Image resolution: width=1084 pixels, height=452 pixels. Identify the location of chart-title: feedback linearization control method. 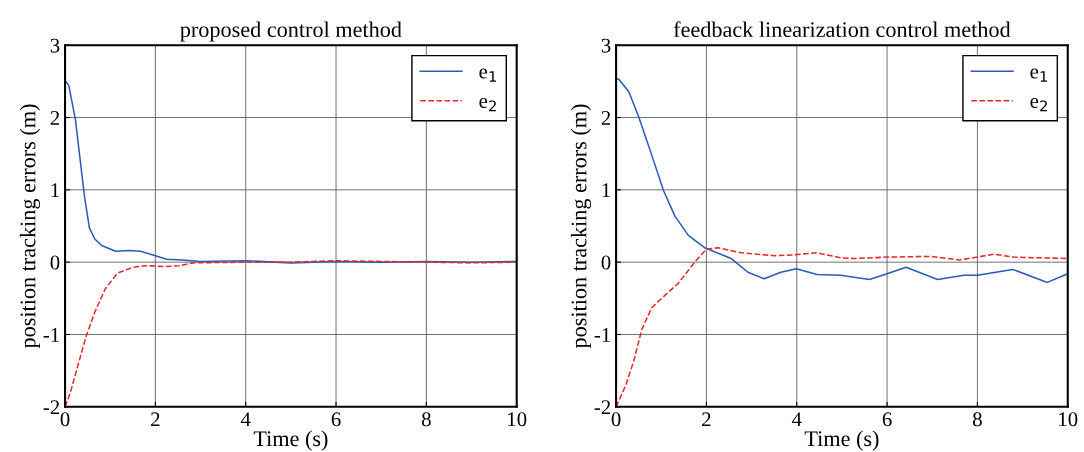
(842, 29).